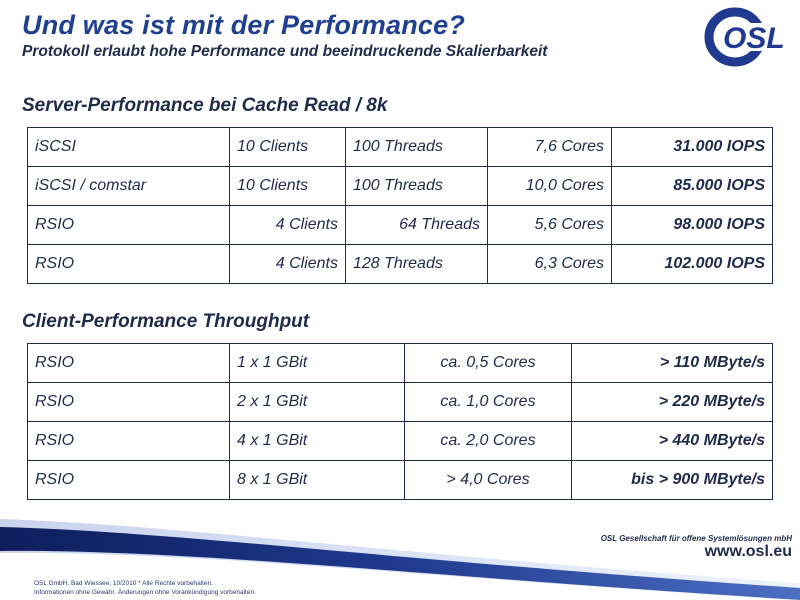  I want to click on cores-cell: ca. 2,0 Cores, so click(488, 441).